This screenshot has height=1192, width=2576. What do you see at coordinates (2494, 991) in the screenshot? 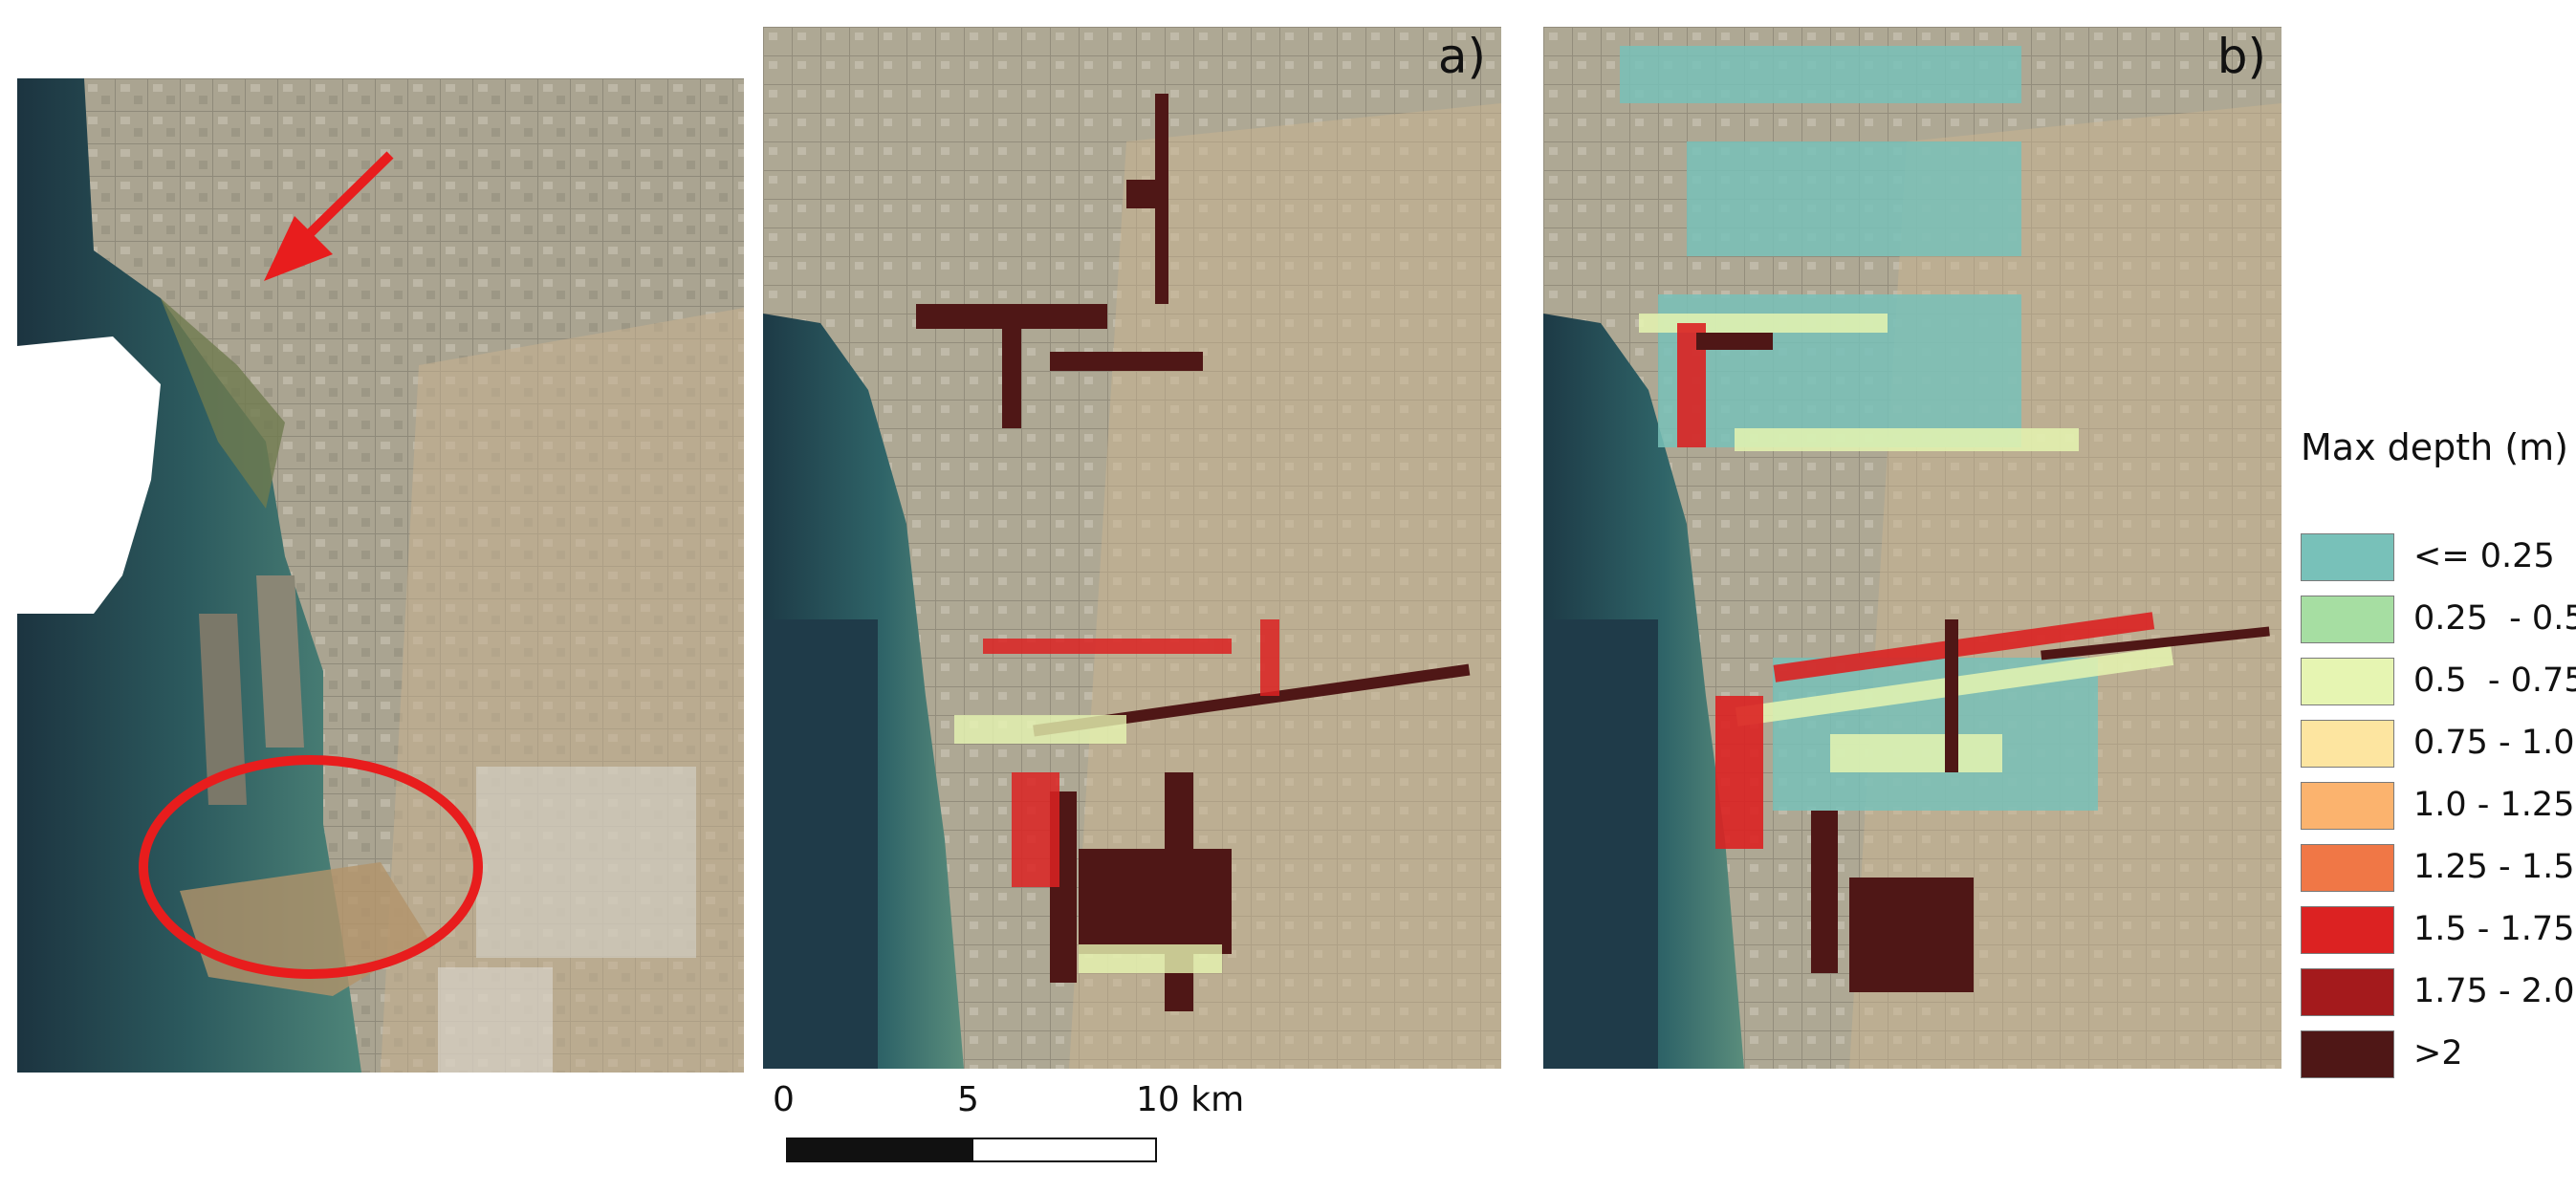
I see `legend-label: 1.75 - 2.0` at bounding box center [2494, 991].